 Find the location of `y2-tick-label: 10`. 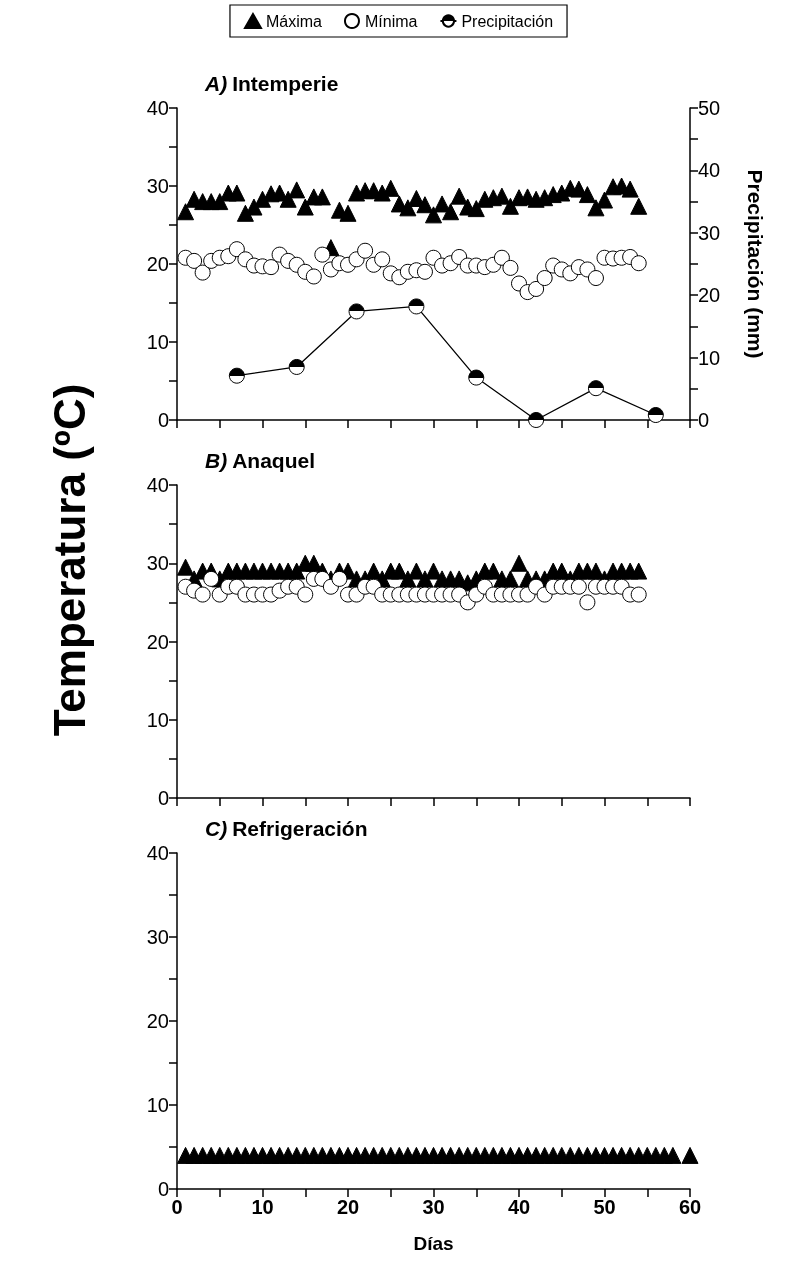

y2-tick-label: 10 is located at coordinates (709, 357).